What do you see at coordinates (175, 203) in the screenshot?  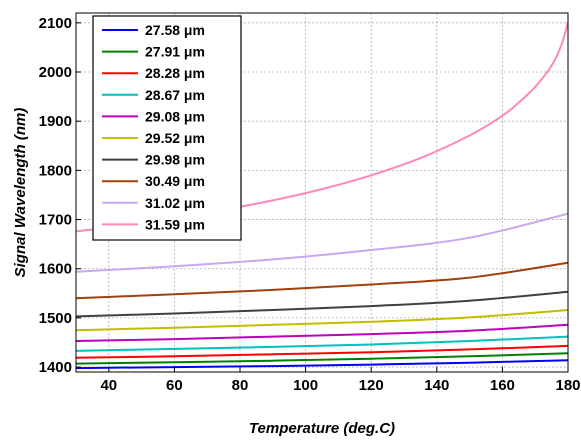 I see `legend-label: 31.02 μm` at bounding box center [175, 203].